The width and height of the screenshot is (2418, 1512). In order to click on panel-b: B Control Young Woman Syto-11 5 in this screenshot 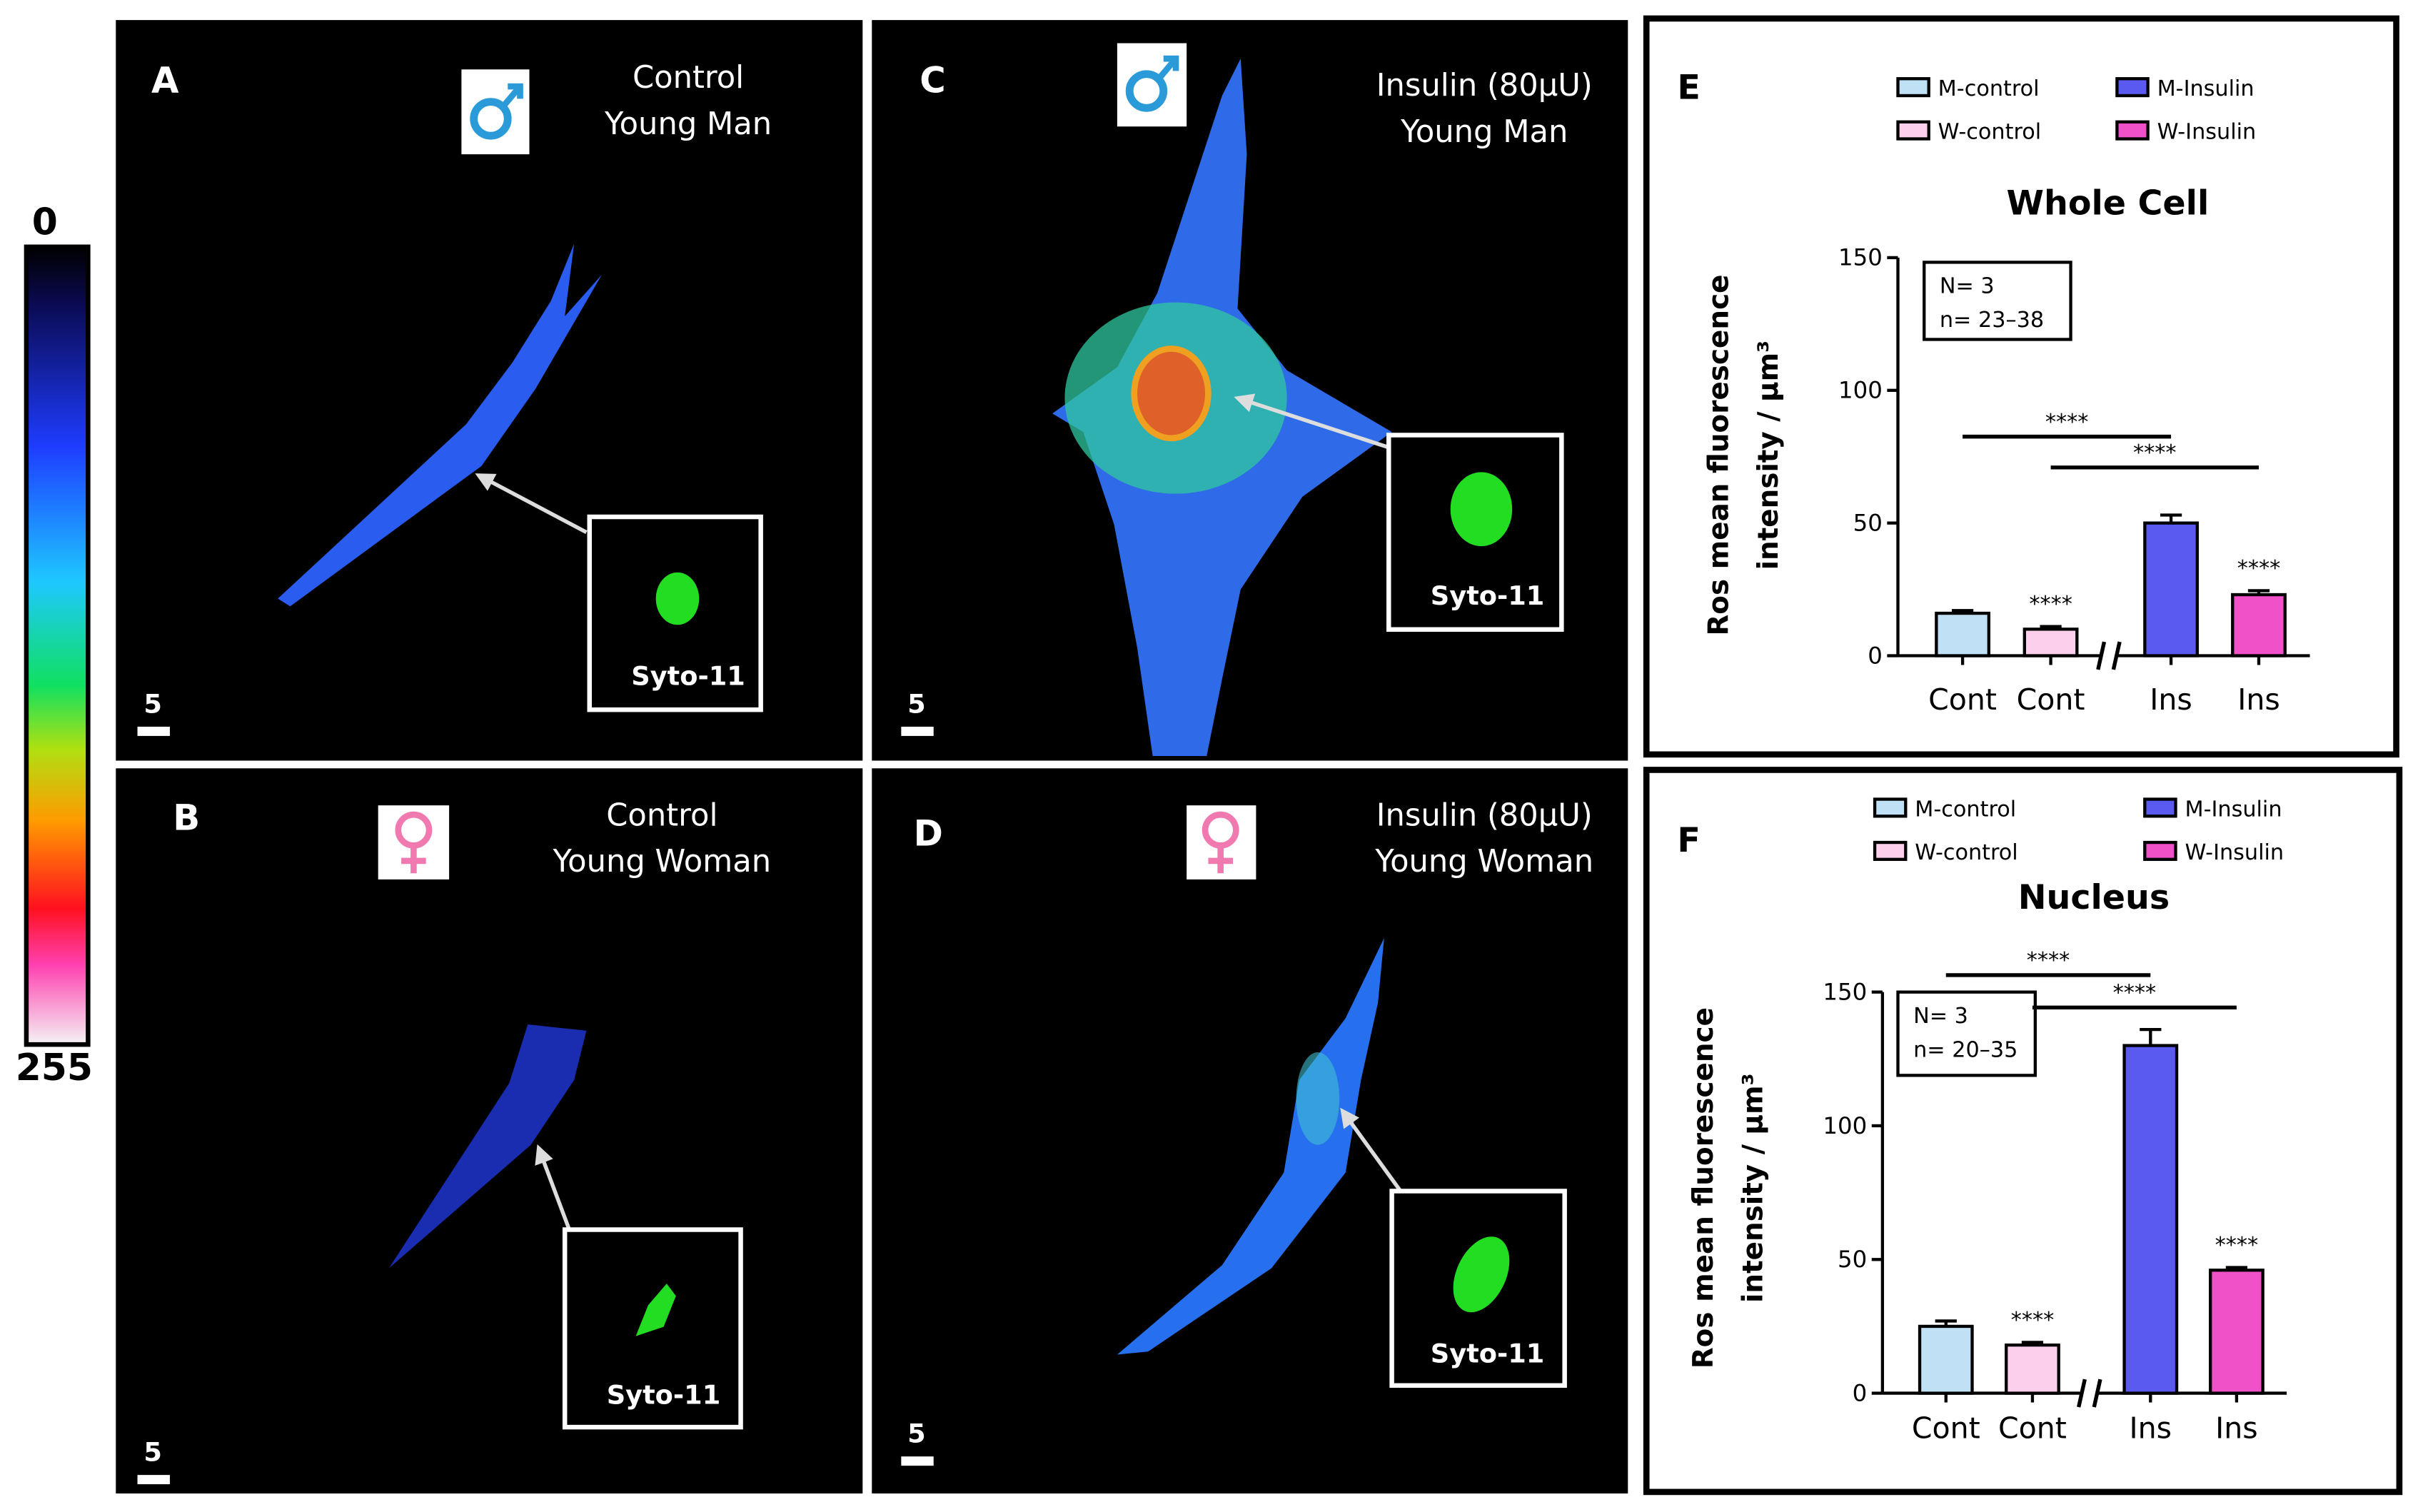, I will do `click(489, 1131)`.